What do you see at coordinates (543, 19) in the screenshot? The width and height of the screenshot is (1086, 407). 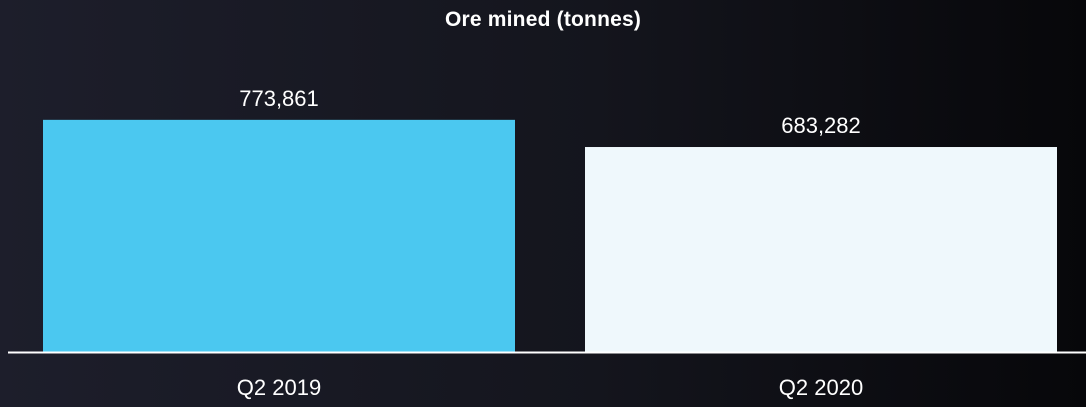 I see `chart-title: Ore mined (tonnes)` at bounding box center [543, 19].